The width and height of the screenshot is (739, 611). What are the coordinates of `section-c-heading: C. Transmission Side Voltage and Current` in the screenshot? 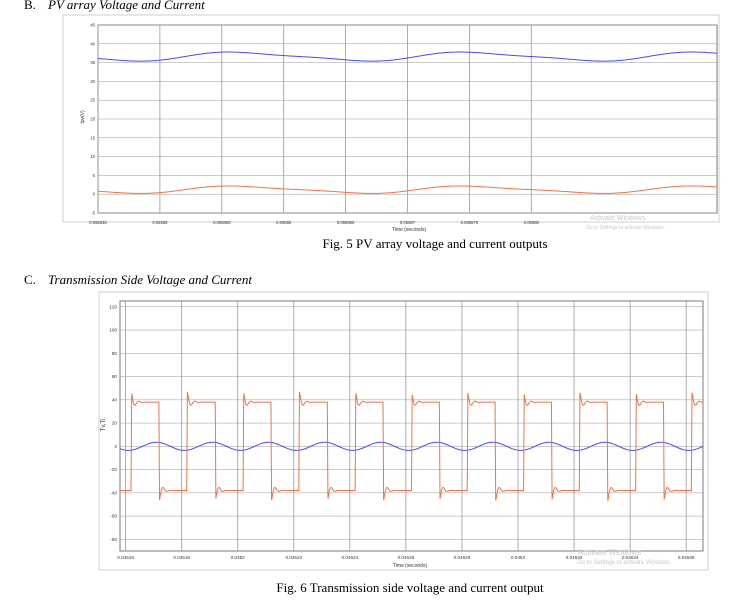 It's located at (138, 280).